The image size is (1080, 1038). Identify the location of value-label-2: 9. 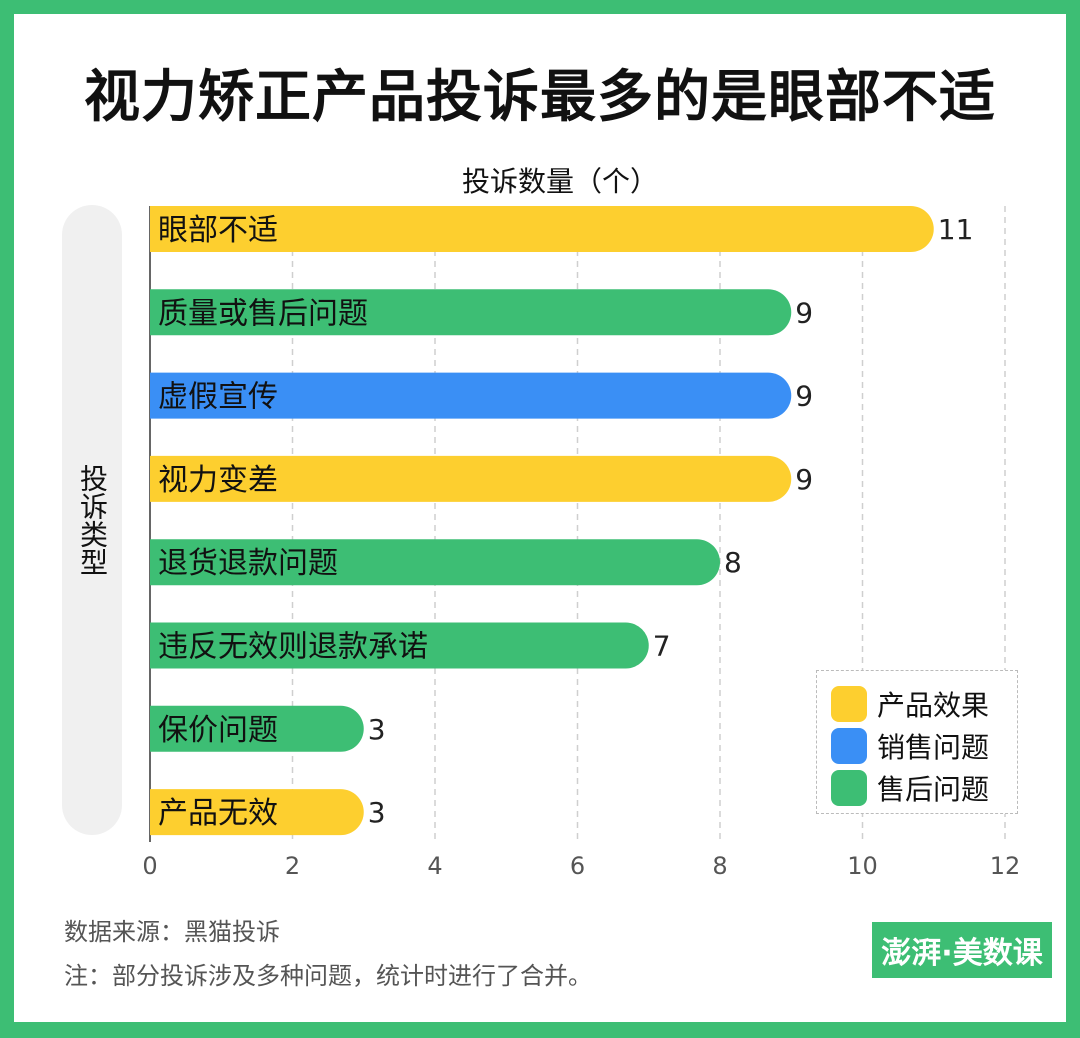
(804, 312).